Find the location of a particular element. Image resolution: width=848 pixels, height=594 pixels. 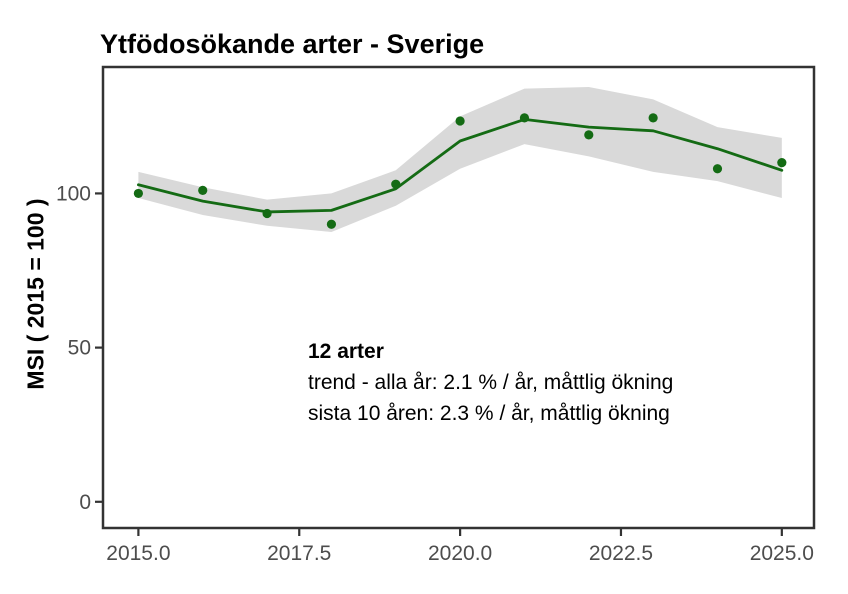

trend-line is located at coordinates (460, 166).